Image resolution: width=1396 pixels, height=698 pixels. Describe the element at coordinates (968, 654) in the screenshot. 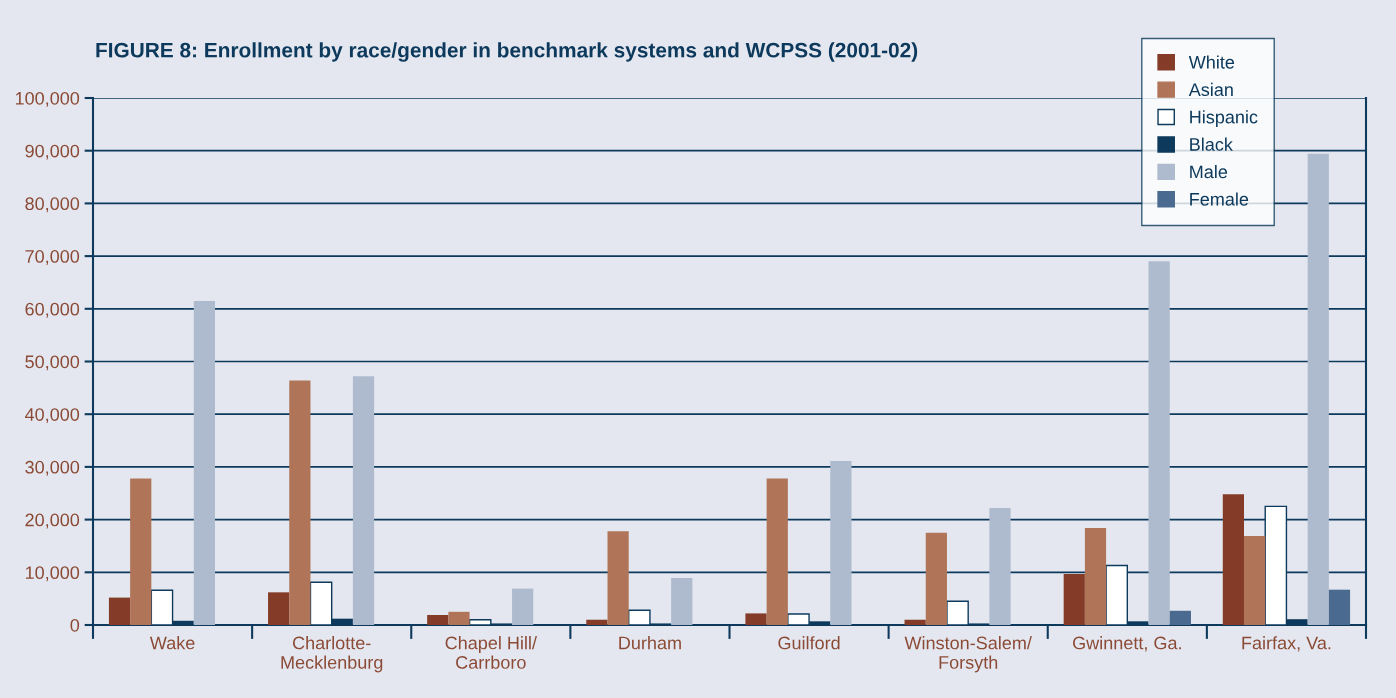

I see `x-tick-label: Winston-Salem/ Forsyth` at that location.